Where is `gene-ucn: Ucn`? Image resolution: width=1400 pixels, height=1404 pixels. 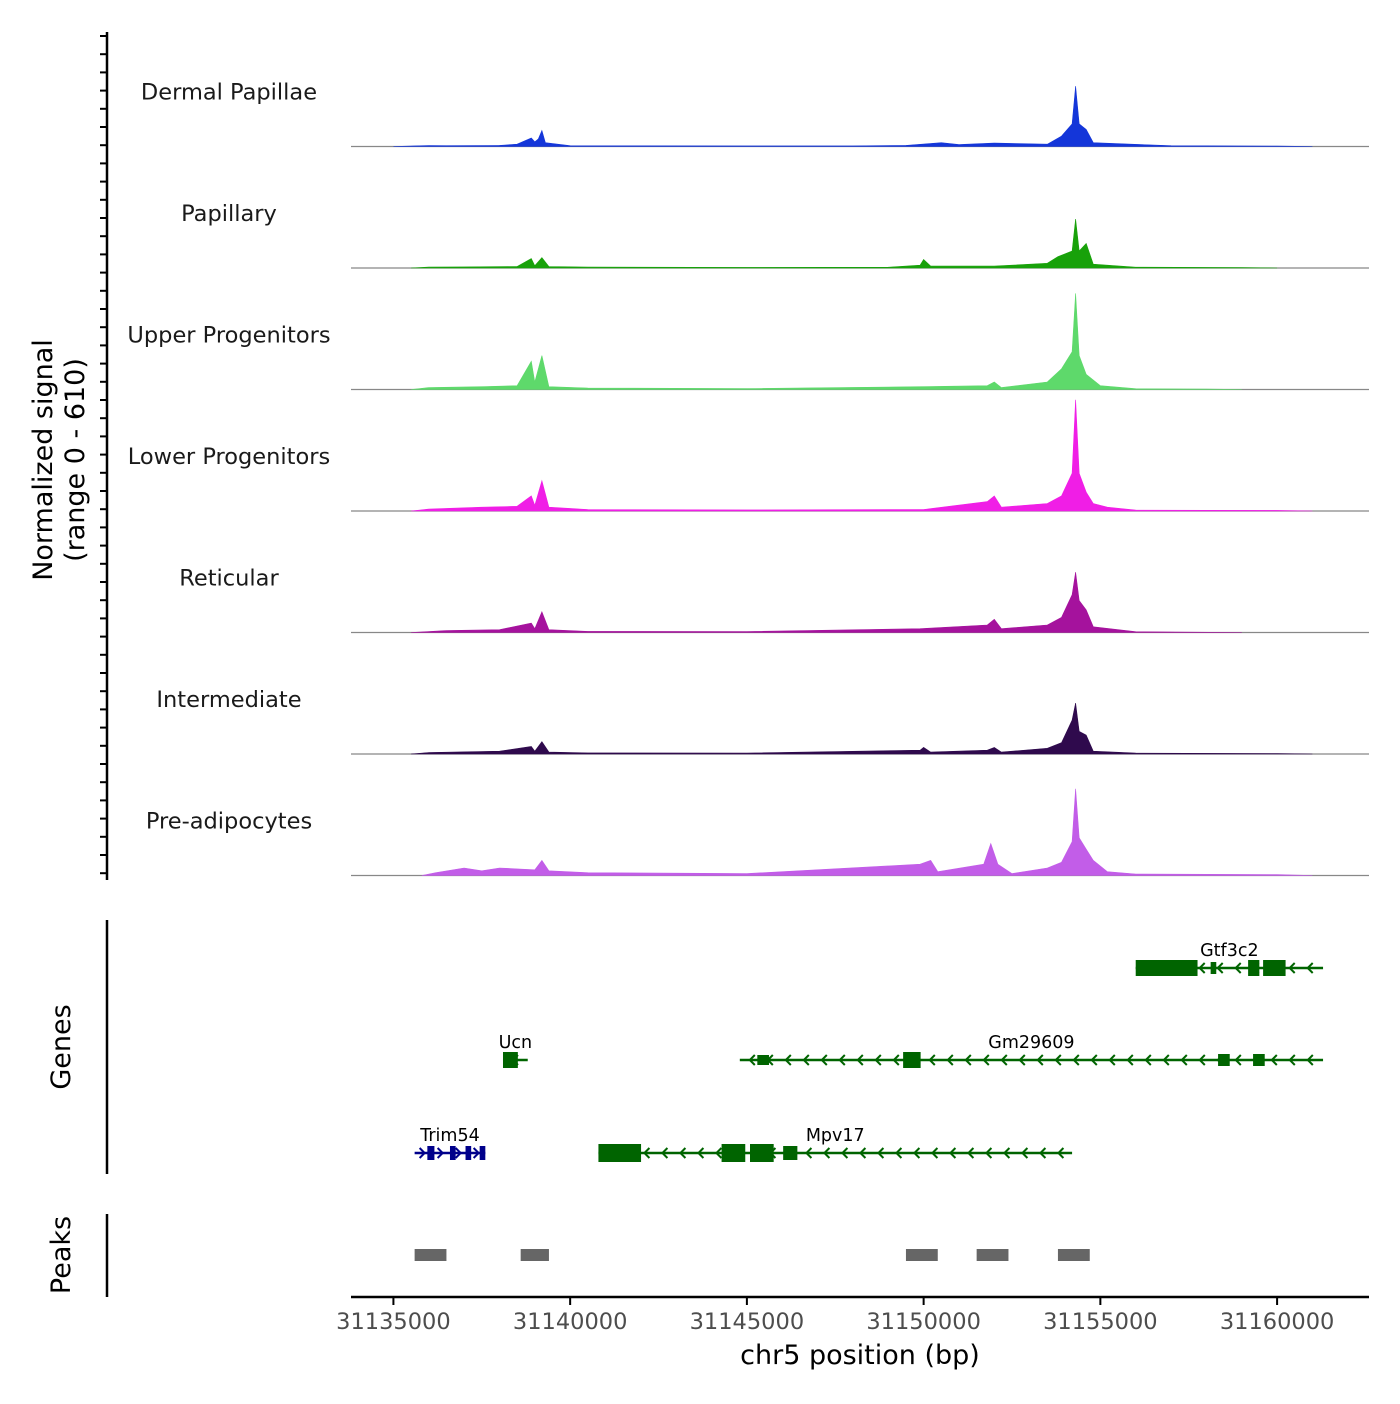
gene-ucn: Ucn is located at coordinates (516, 1050).